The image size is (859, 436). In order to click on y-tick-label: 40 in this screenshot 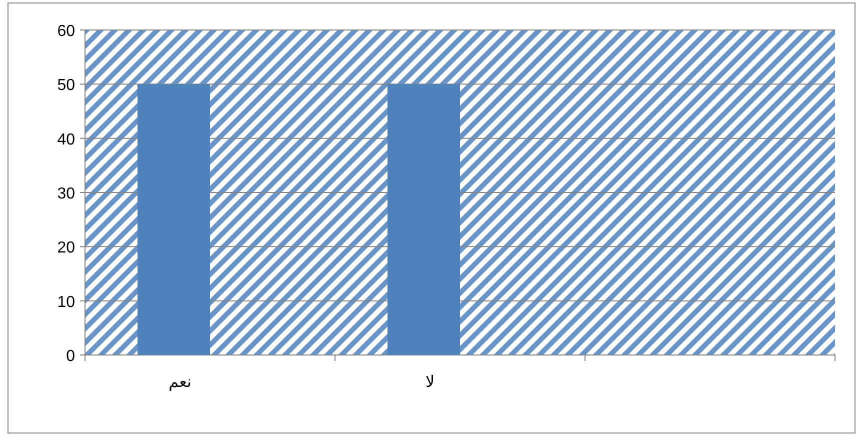, I will do `click(66, 139)`.